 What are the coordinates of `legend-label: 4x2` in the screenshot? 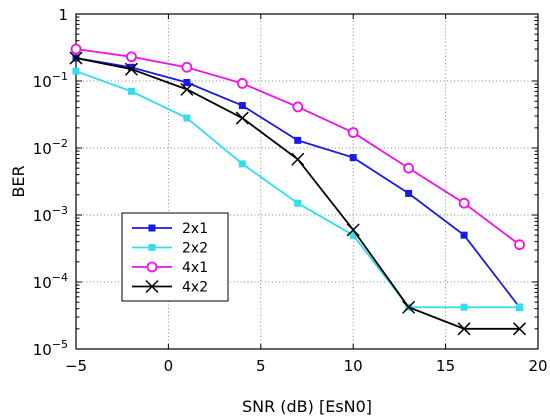 It's located at (195, 288).